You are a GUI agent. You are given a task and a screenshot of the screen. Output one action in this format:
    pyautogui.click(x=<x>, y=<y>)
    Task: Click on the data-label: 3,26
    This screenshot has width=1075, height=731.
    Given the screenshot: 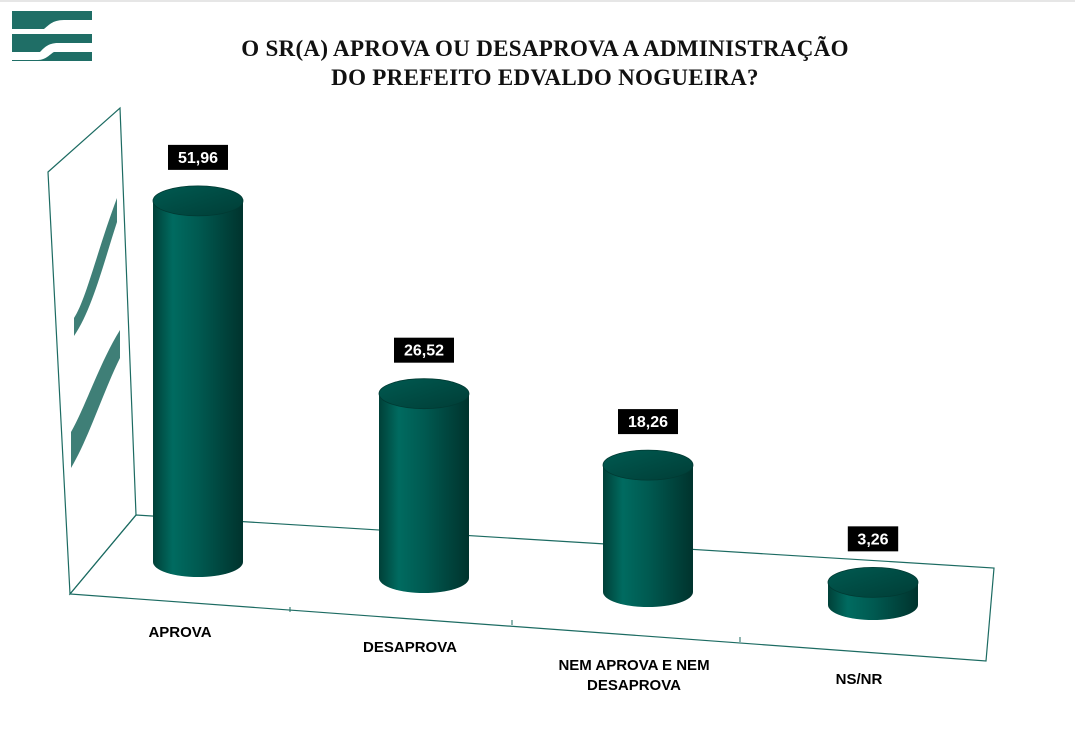 What is the action you would take?
    pyautogui.click(x=872, y=539)
    